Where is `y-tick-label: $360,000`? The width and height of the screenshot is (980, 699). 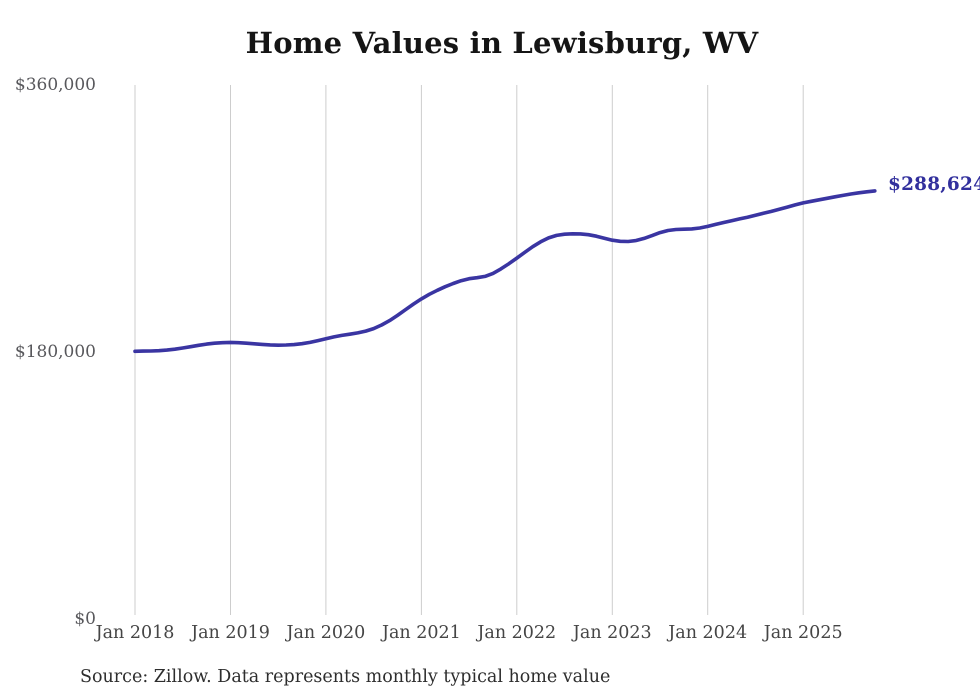 y-tick-label: $360,000 is located at coordinates (55, 84).